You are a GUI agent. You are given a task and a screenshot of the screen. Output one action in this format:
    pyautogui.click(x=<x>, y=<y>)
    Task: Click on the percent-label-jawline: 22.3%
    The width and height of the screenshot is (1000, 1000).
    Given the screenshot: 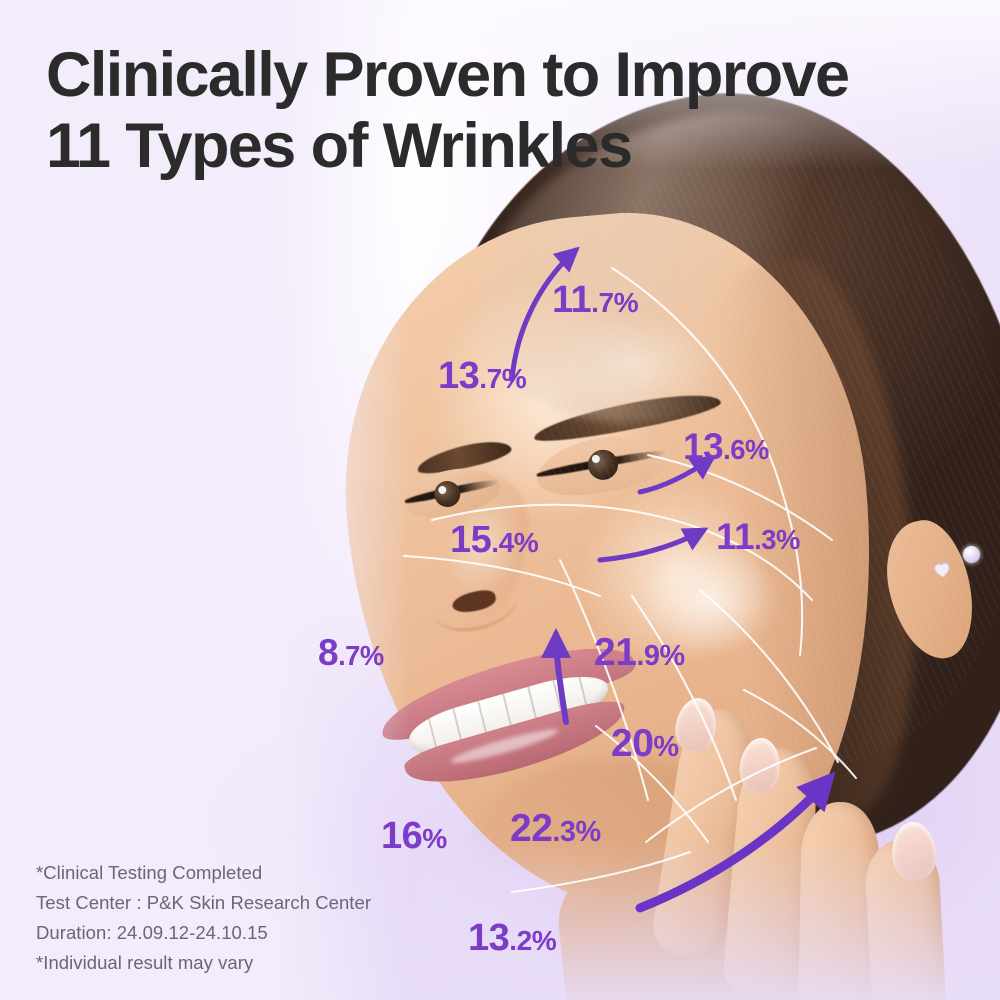 What is the action you would take?
    pyautogui.click(x=555, y=828)
    